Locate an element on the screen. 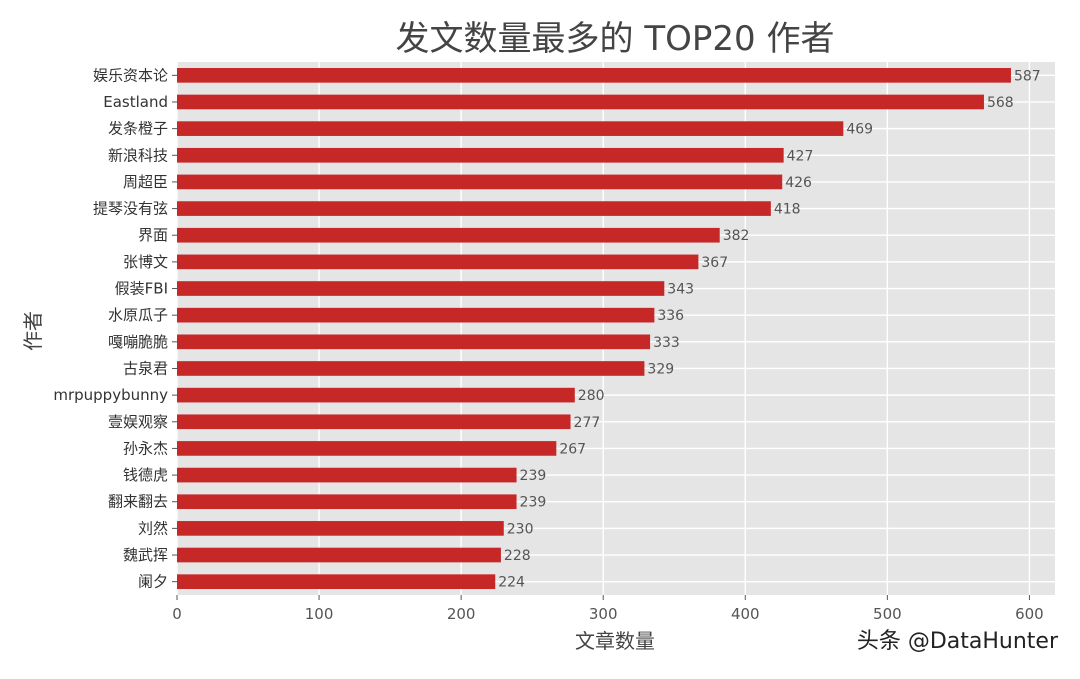 This screenshot has height=679, width=1080. bar-value-label: 427 is located at coordinates (800, 156).